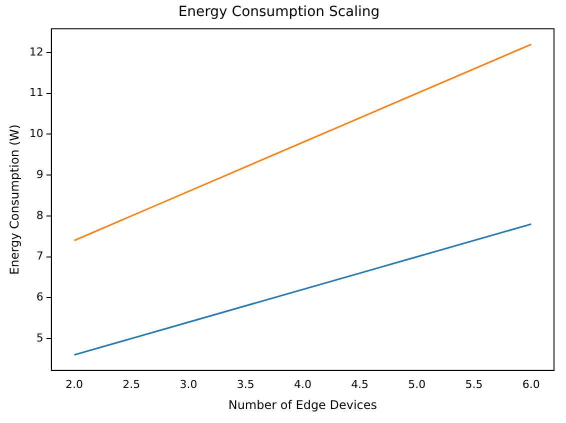 The height and width of the screenshot is (423, 566). I want to click on x-tick-label: 2.0, so click(74, 384).